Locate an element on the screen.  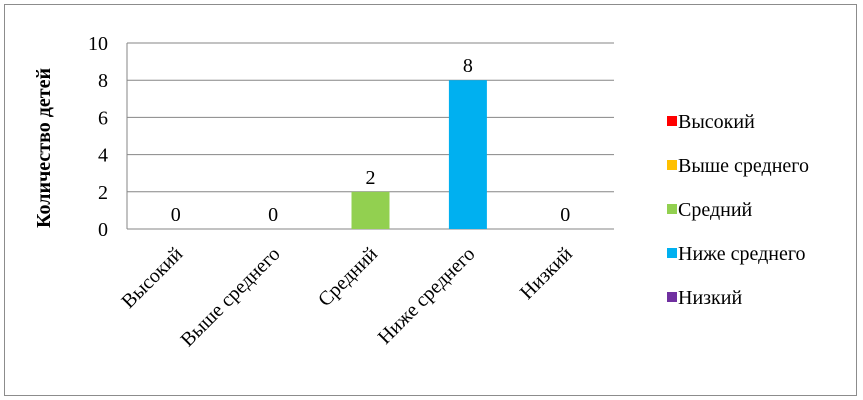
x-tick-label: Низкий is located at coordinates (546, 273).